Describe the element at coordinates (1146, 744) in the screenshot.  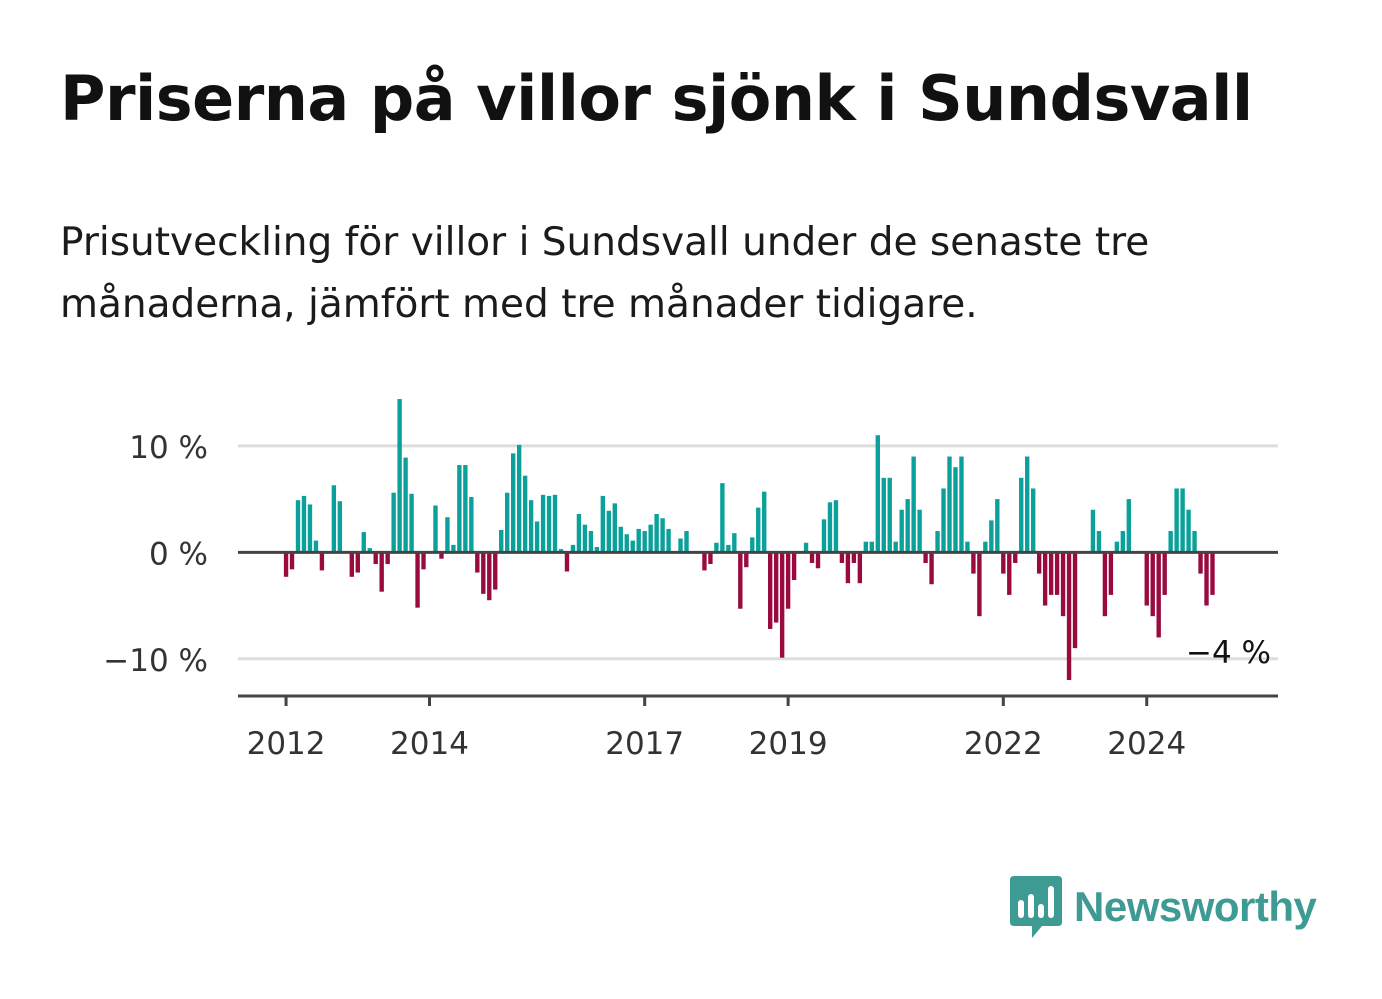
I see `x-tick-label: 2024` at that location.